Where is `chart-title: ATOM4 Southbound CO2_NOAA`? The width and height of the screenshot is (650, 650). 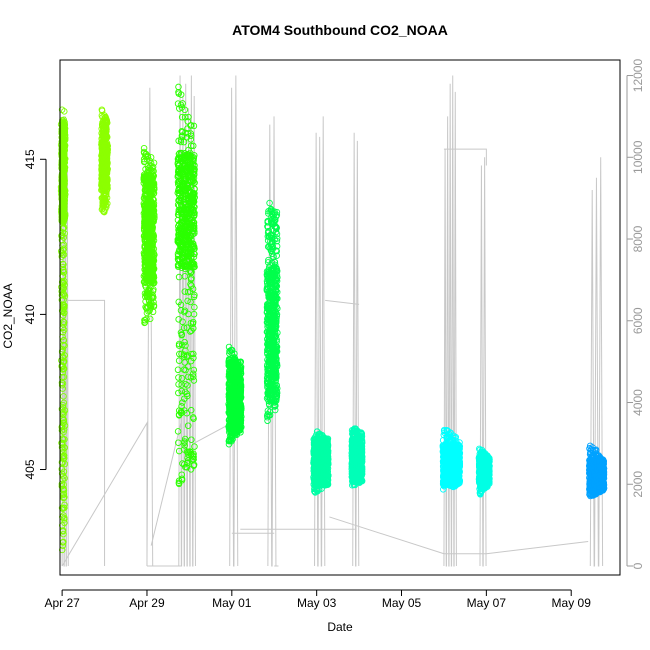
chart-title: ATOM4 Southbound CO2_NOAA is located at coordinates (340, 30).